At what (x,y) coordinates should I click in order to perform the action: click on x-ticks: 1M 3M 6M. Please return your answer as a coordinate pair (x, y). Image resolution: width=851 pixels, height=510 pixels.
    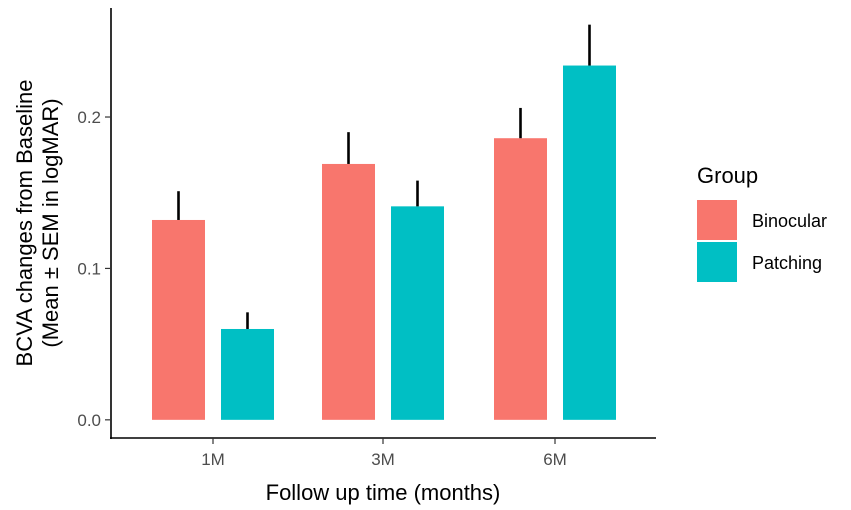
    Looking at the image, I should click on (384, 453).